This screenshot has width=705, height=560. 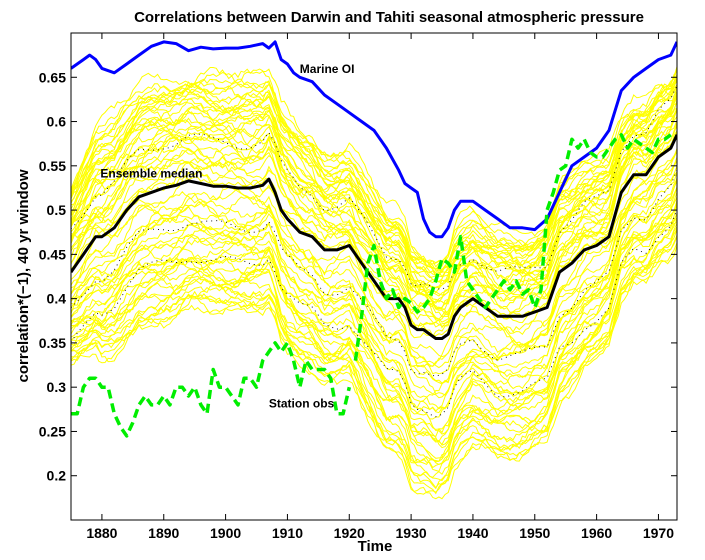 What do you see at coordinates (375, 546) in the screenshot?
I see `x-axis-label: Time` at bounding box center [375, 546].